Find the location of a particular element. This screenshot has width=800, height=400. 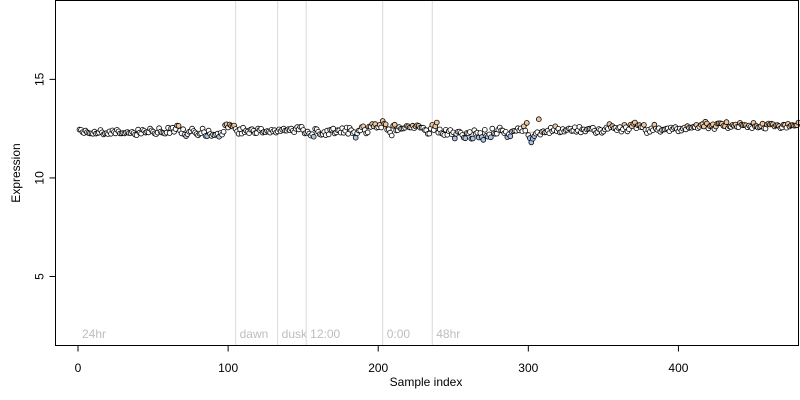

x-tick-label: 0 is located at coordinates (78, 368).